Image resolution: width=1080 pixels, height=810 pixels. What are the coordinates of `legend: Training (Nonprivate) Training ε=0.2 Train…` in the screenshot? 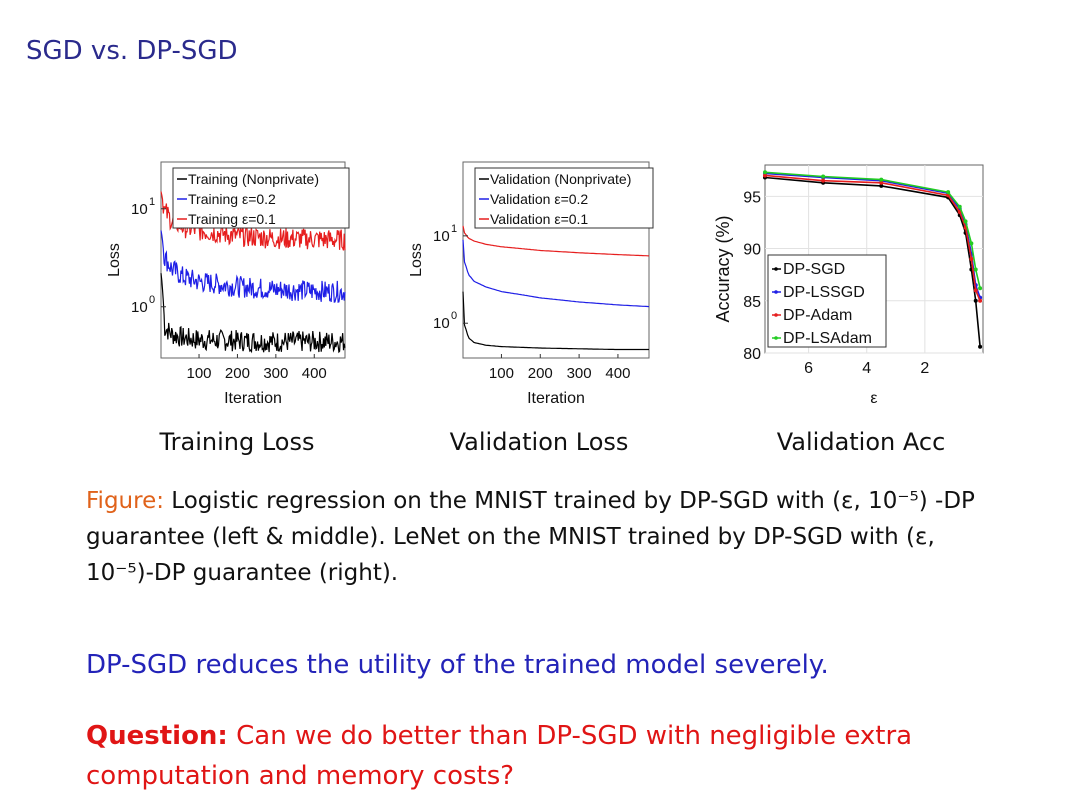 It's located at (261, 198).